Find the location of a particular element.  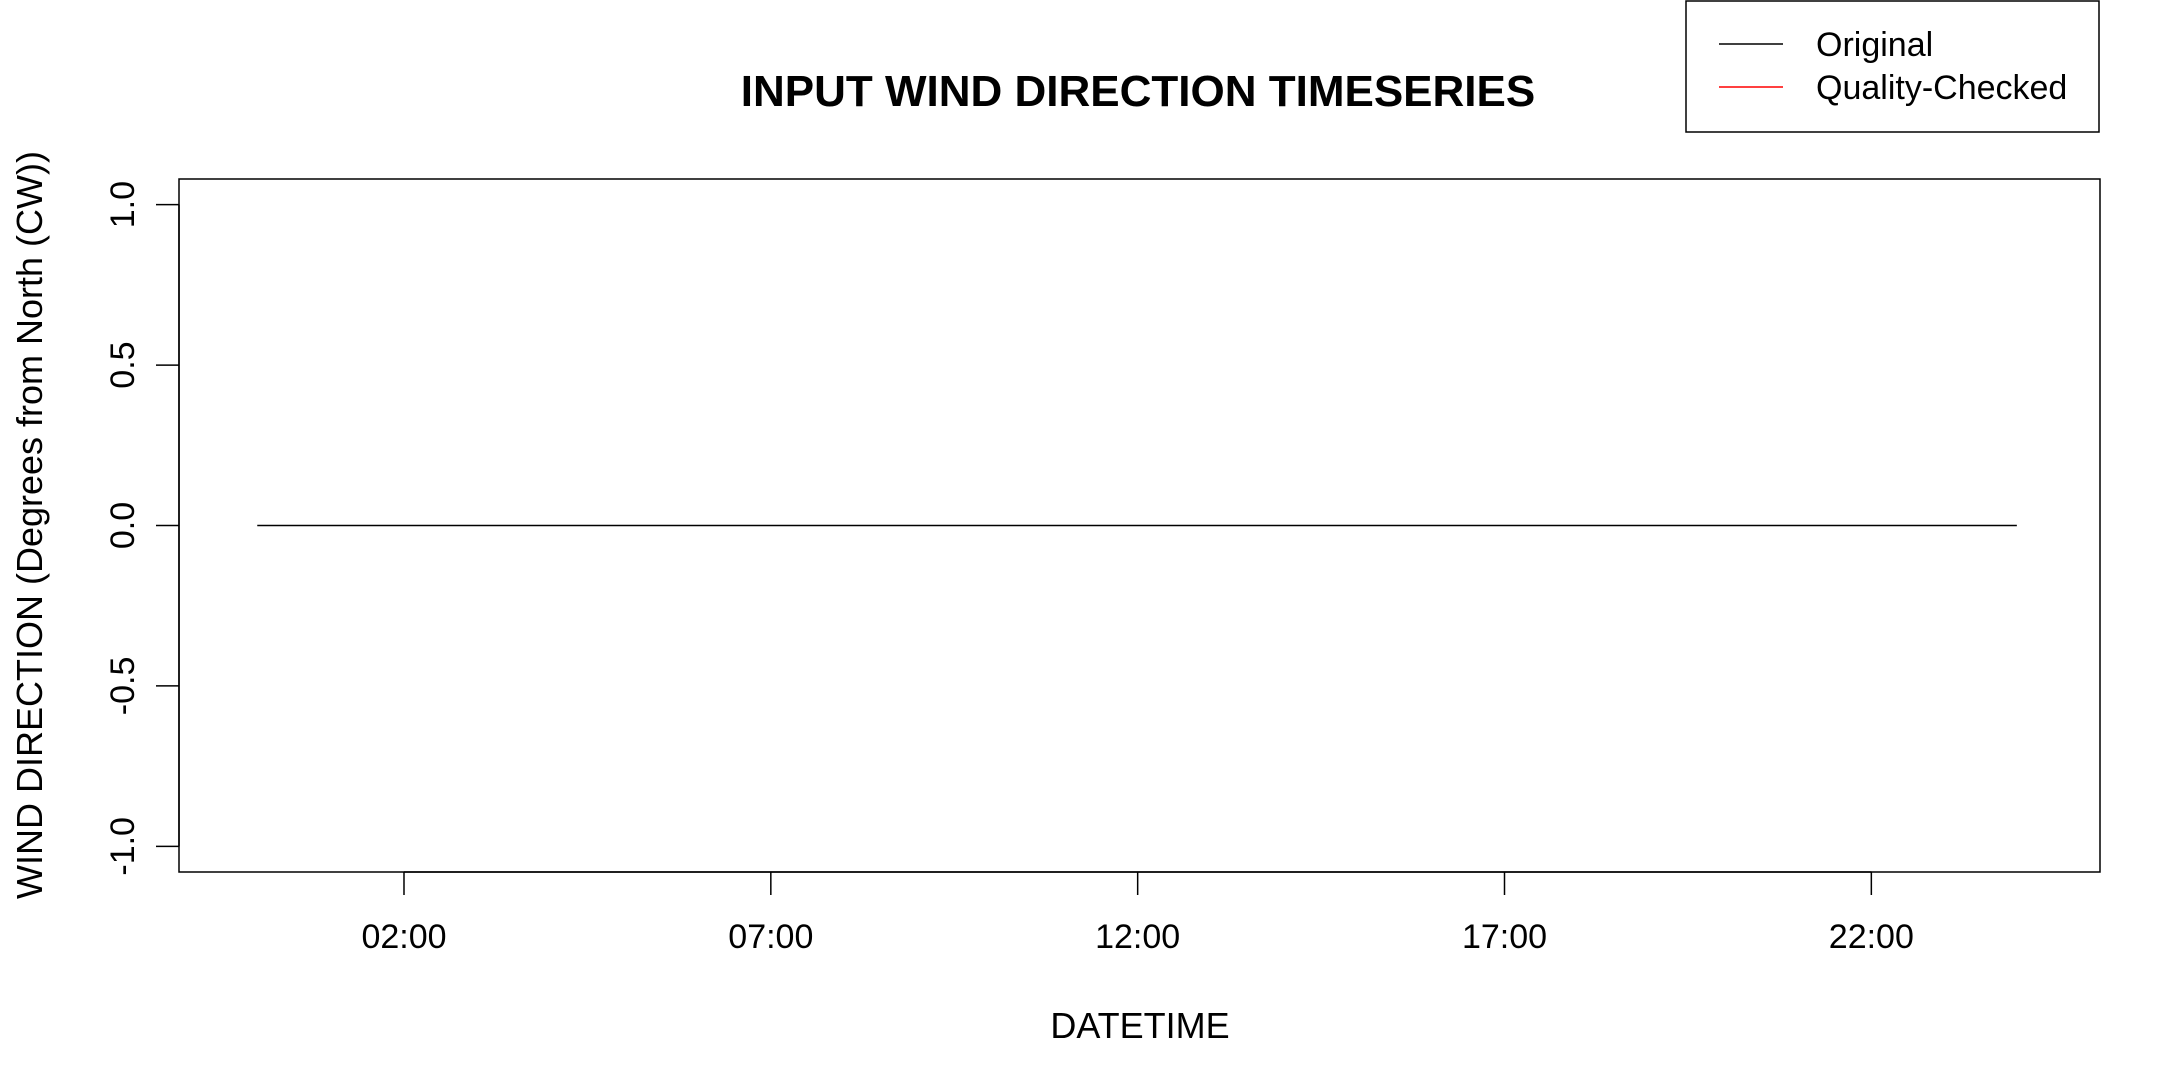

chart-title: INPUT WIND DIRECTION TIMESERIES is located at coordinates (1138, 91).